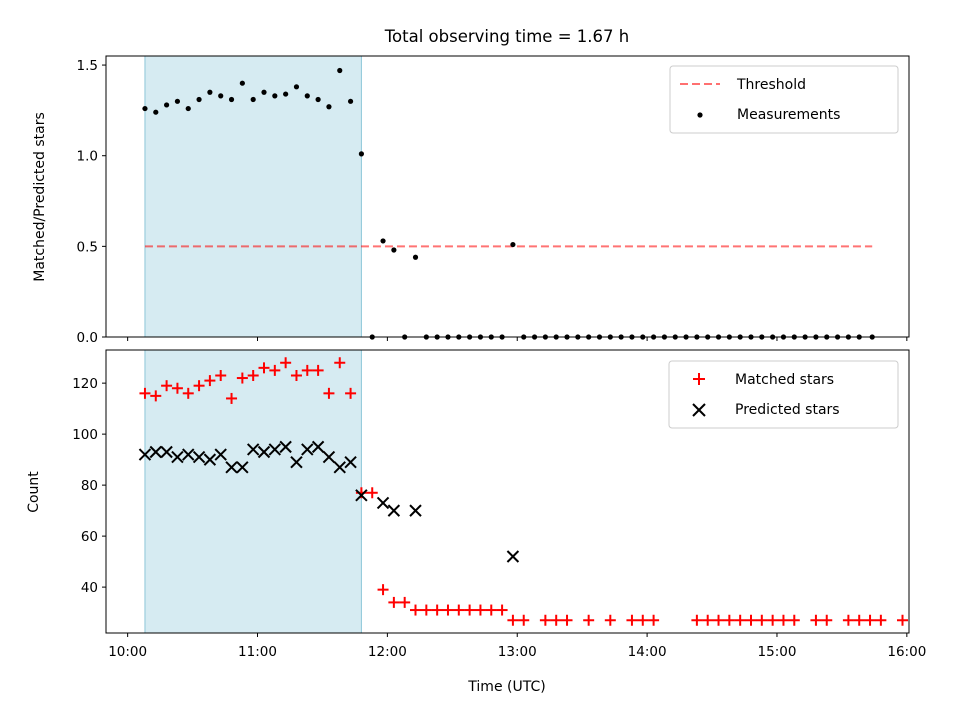 Image resolution: width=960 pixels, height=724 pixels. Describe the element at coordinates (771, 85) in the screenshot. I see `legend-threshold-label: Threshold` at that location.